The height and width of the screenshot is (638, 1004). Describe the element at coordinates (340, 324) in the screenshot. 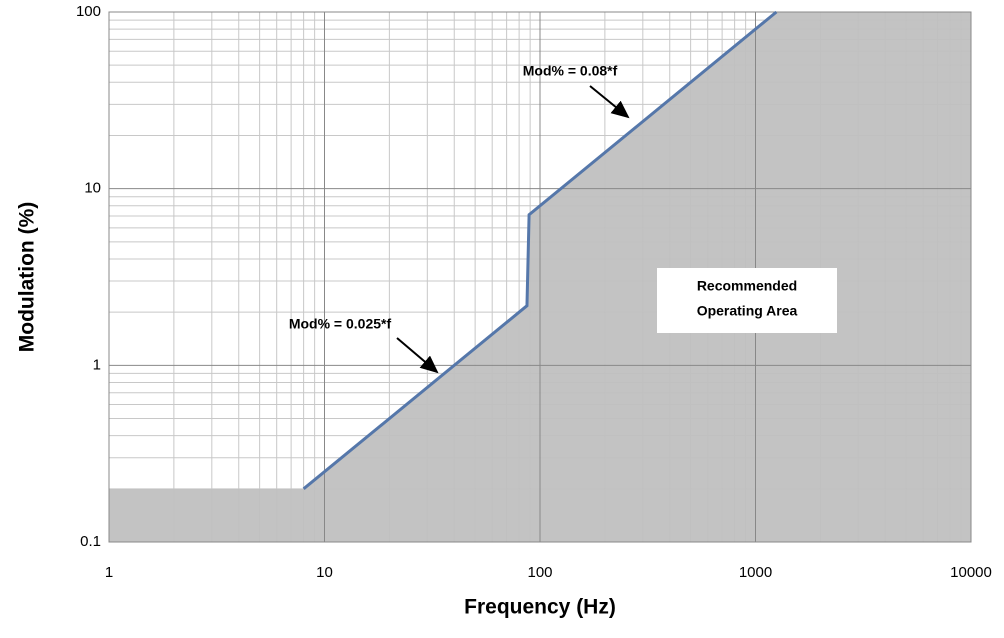

I see `annotation: Mod% = 0.025*f` at that location.